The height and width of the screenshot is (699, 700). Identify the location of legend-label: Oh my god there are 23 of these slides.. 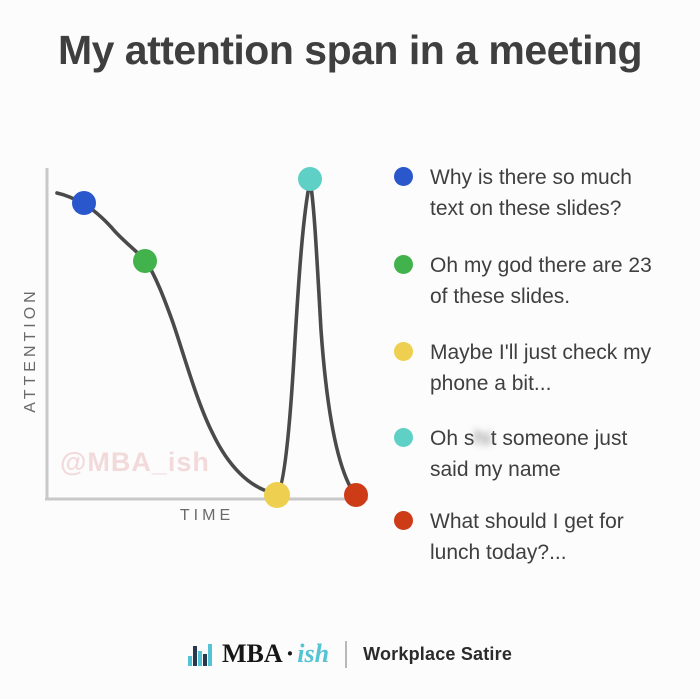
(557, 281).